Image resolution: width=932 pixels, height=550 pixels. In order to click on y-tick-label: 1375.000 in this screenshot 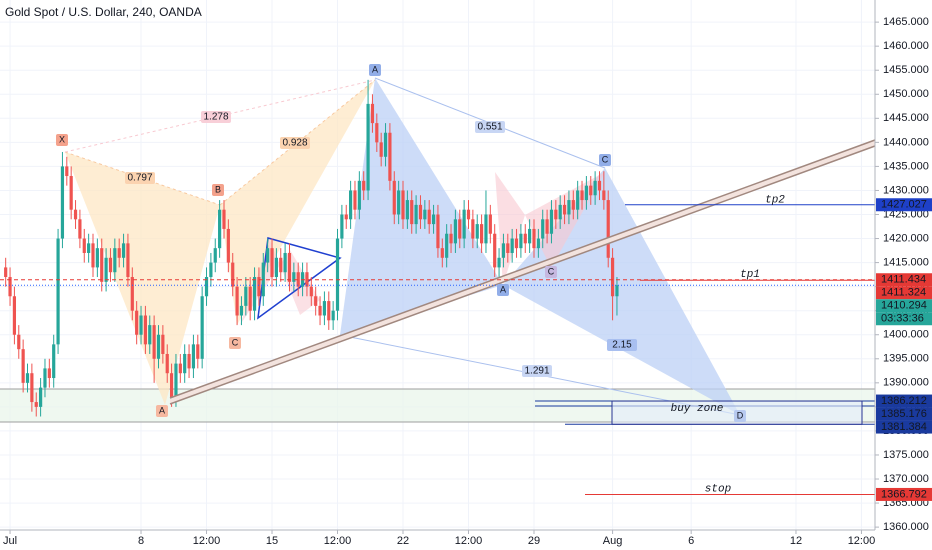, I will do `click(906, 455)`.